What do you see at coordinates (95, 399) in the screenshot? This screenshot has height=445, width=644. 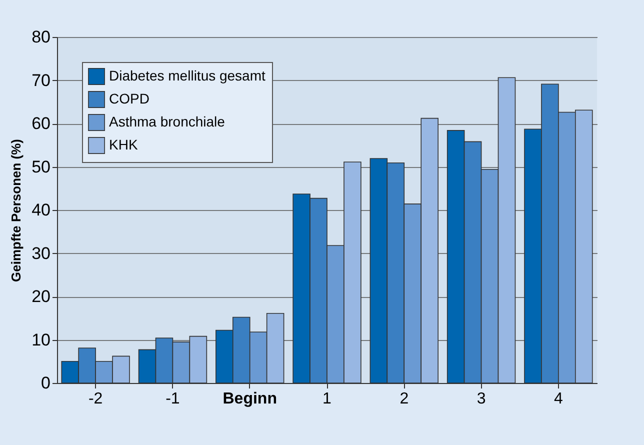 I see `x-tick-label: -2` at bounding box center [95, 399].